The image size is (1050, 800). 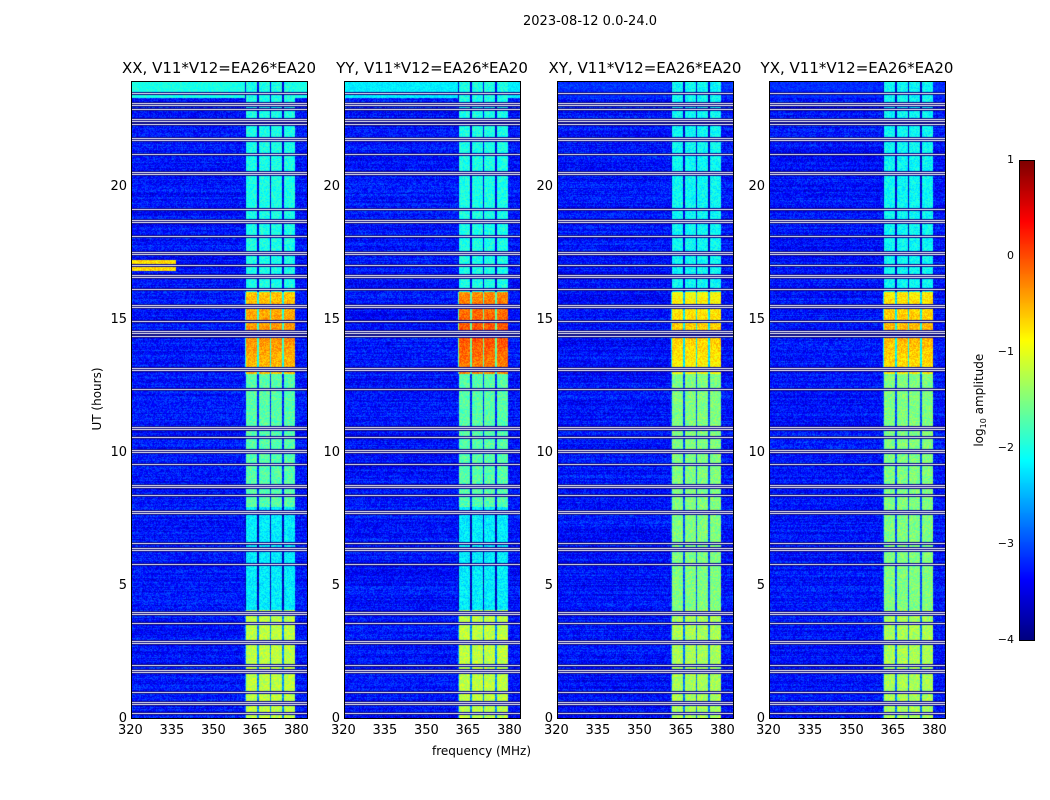 What do you see at coordinates (218, 68) in the screenshot?
I see `panel-title: XX, V11*V12=EA26*EA20` at bounding box center [218, 68].